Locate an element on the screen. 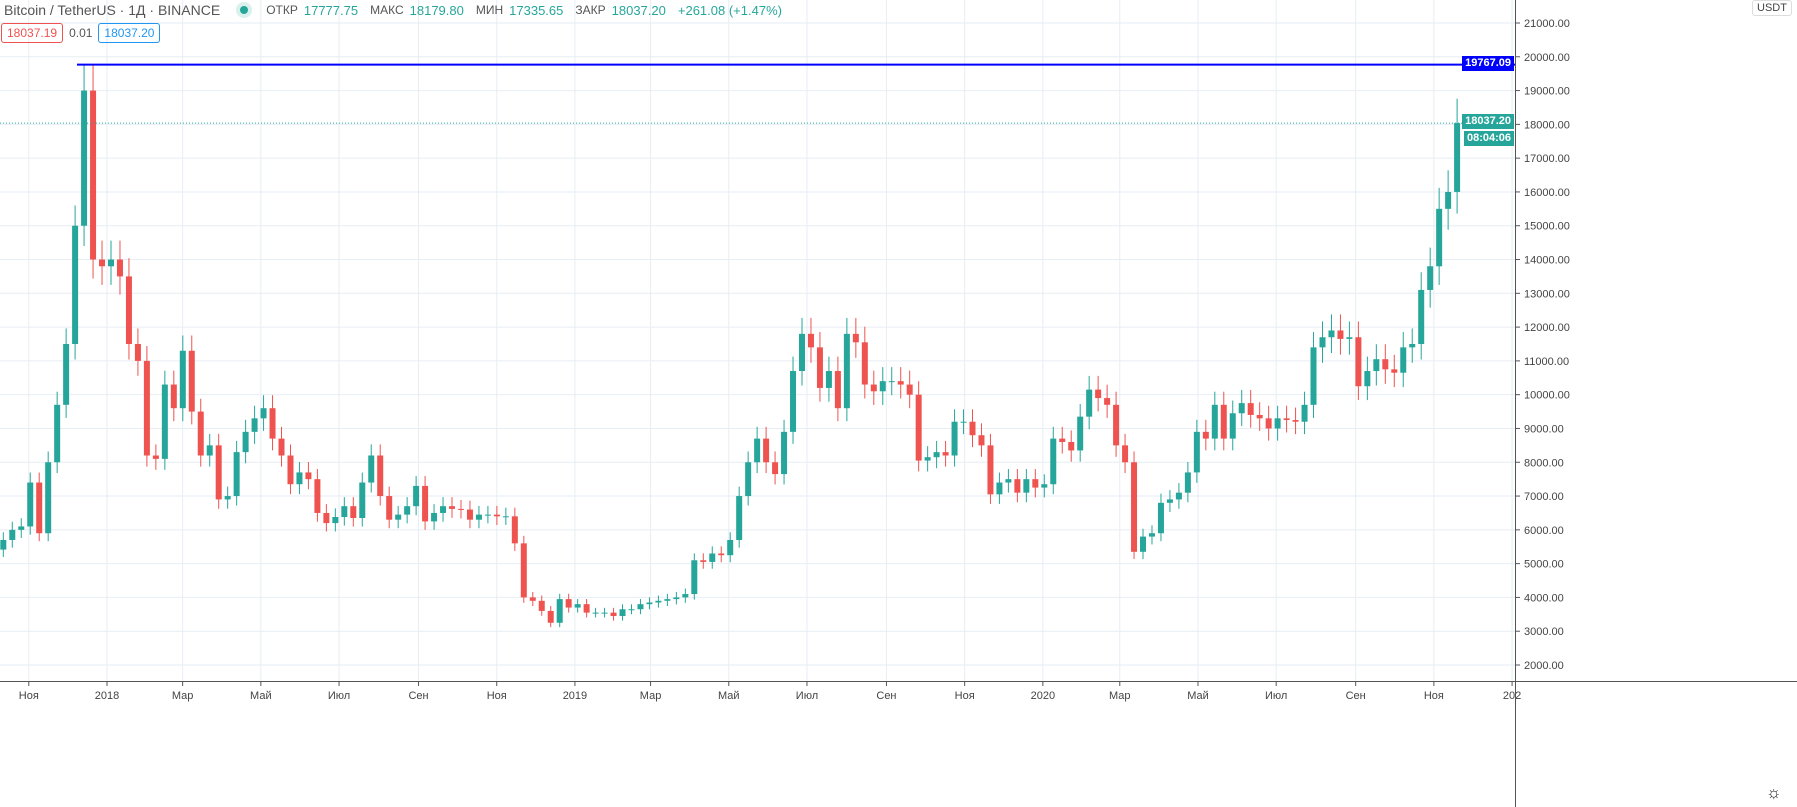 Image resolution: width=1797 pixels, height=807 pixels. price-tick-label: 4000.00 is located at coordinates (1544, 598).